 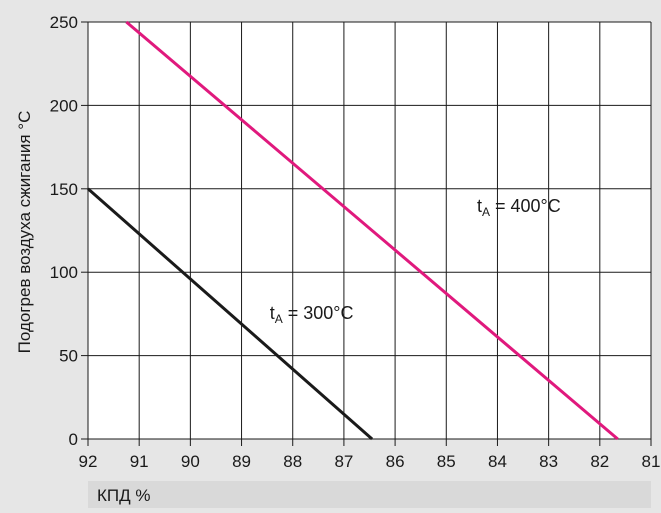 What do you see at coordinates (64, 189) in the screenshot?
I see `y-tick-label: 150` at bounding box center [64, 189].